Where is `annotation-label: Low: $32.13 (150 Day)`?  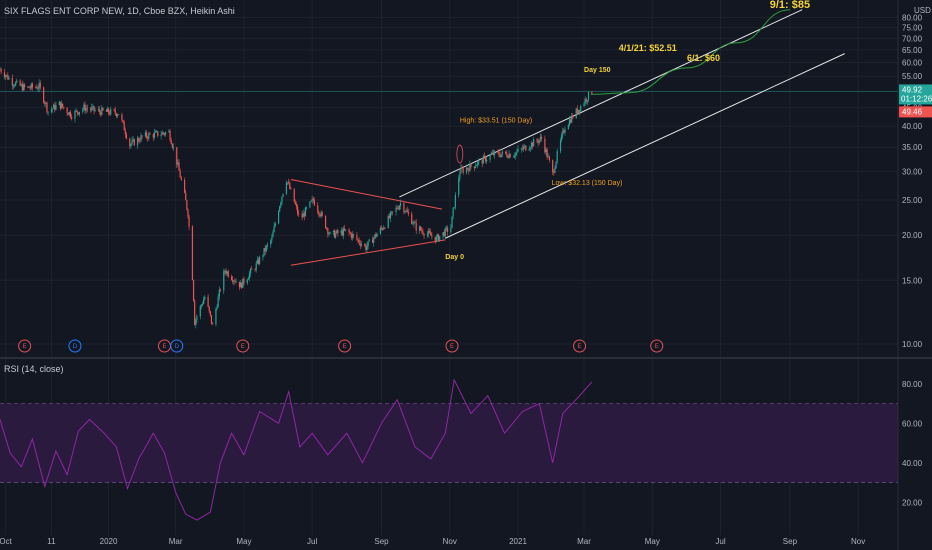
annotation-label: Low: $32.13 (150 Day) is located at coordinates (587, 183).